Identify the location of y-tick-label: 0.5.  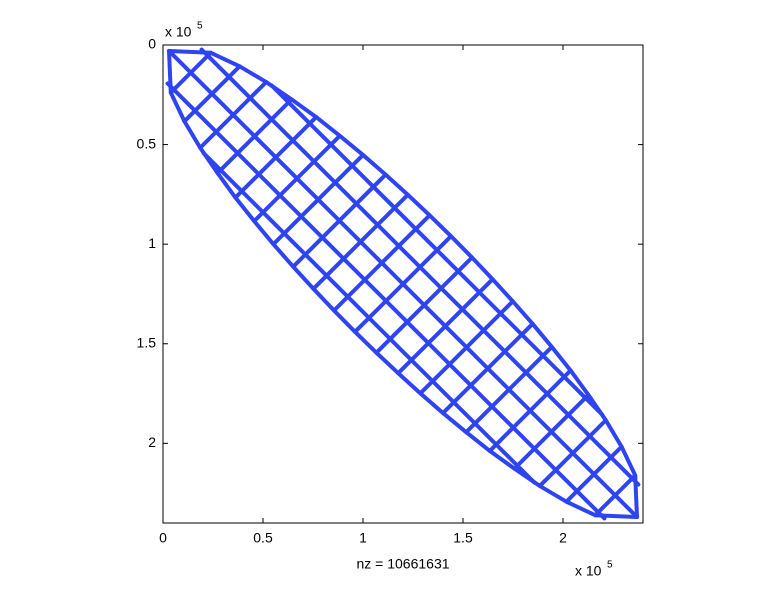
(147, 143).